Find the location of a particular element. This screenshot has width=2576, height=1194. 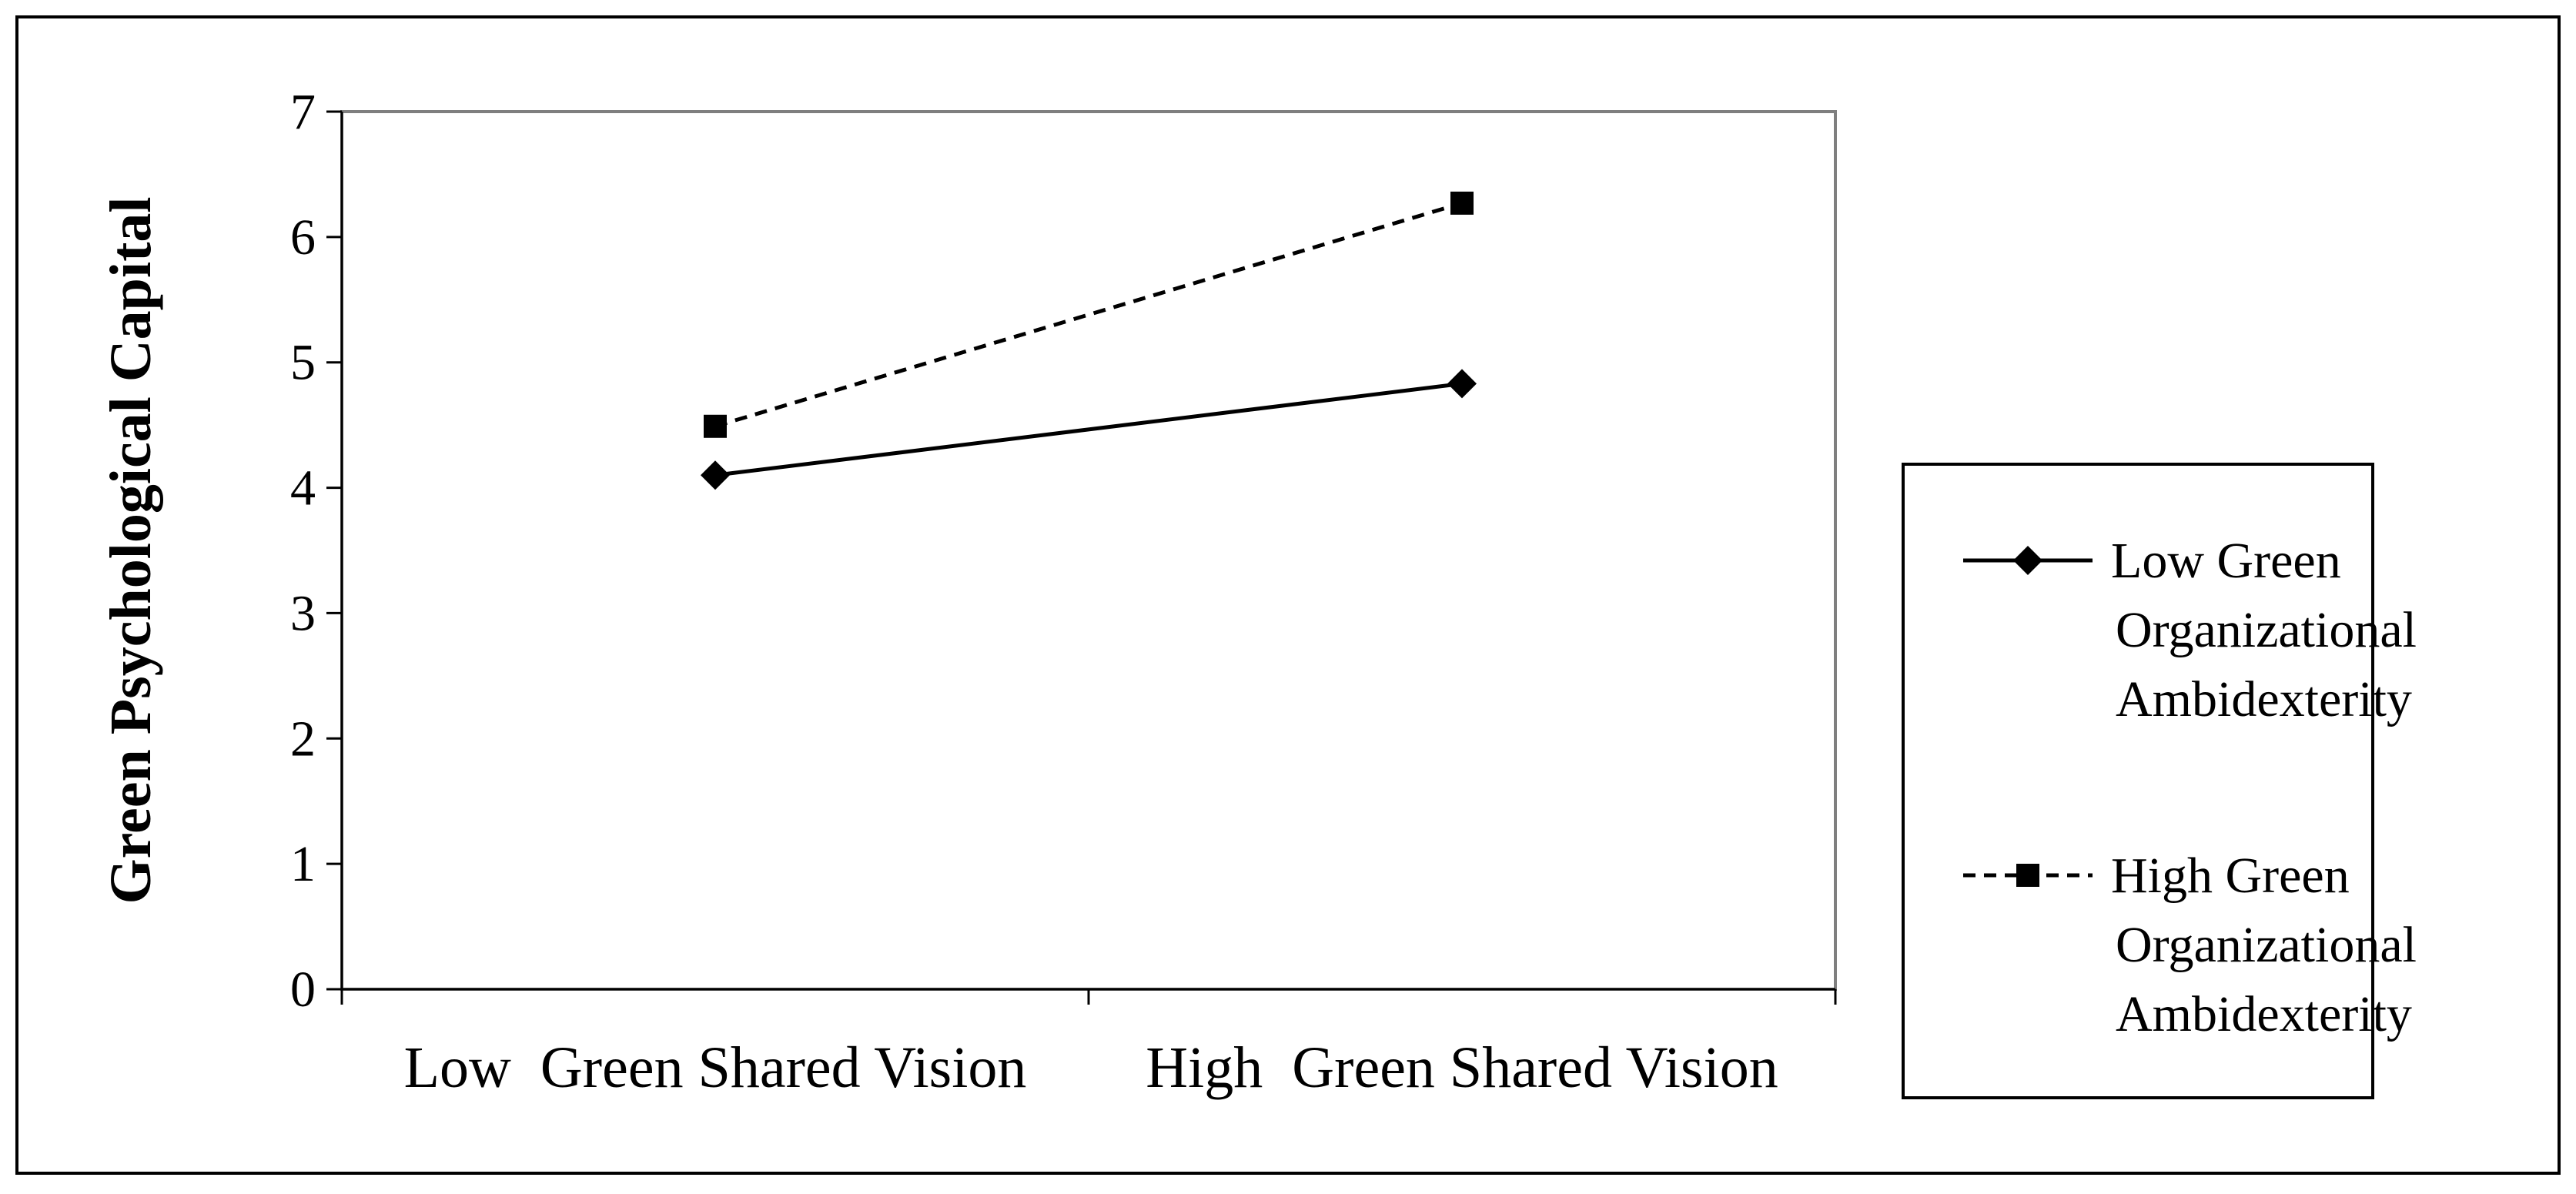

y-tick-label: 2 is located at coordinates (303, 739).